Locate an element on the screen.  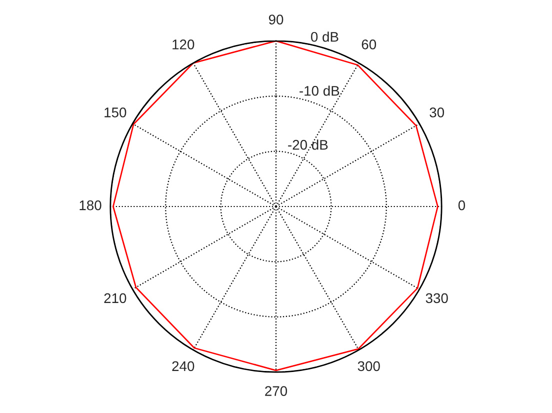
spoke-label: 150 is located at coordinates (115, 113).